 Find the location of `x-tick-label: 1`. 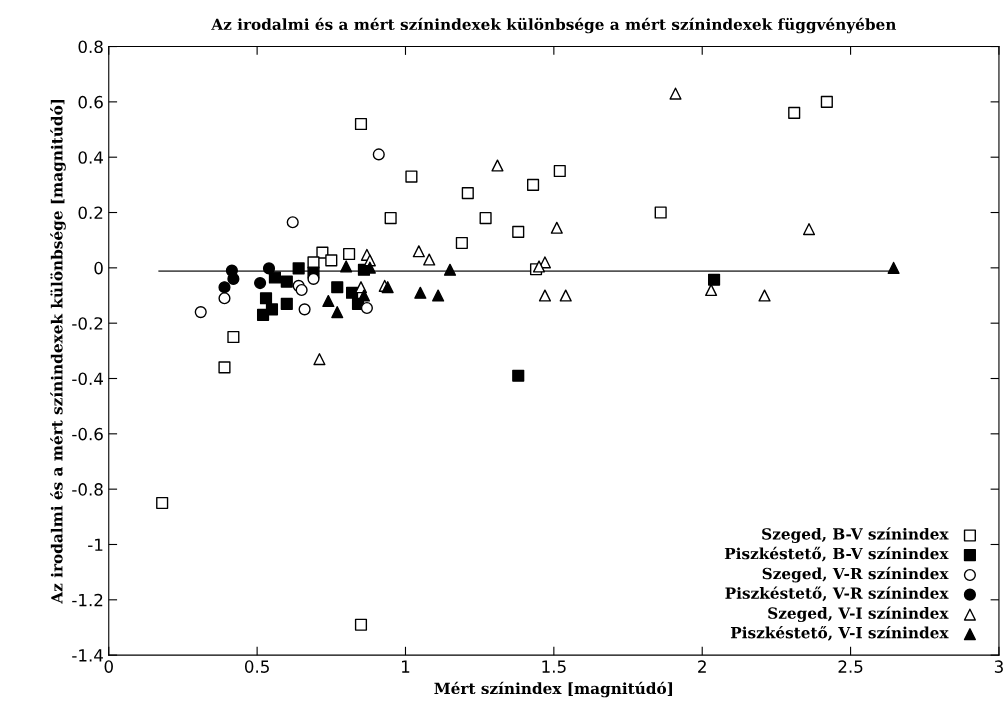

x-tick-label: 1 is located at coordinates (406, 666).